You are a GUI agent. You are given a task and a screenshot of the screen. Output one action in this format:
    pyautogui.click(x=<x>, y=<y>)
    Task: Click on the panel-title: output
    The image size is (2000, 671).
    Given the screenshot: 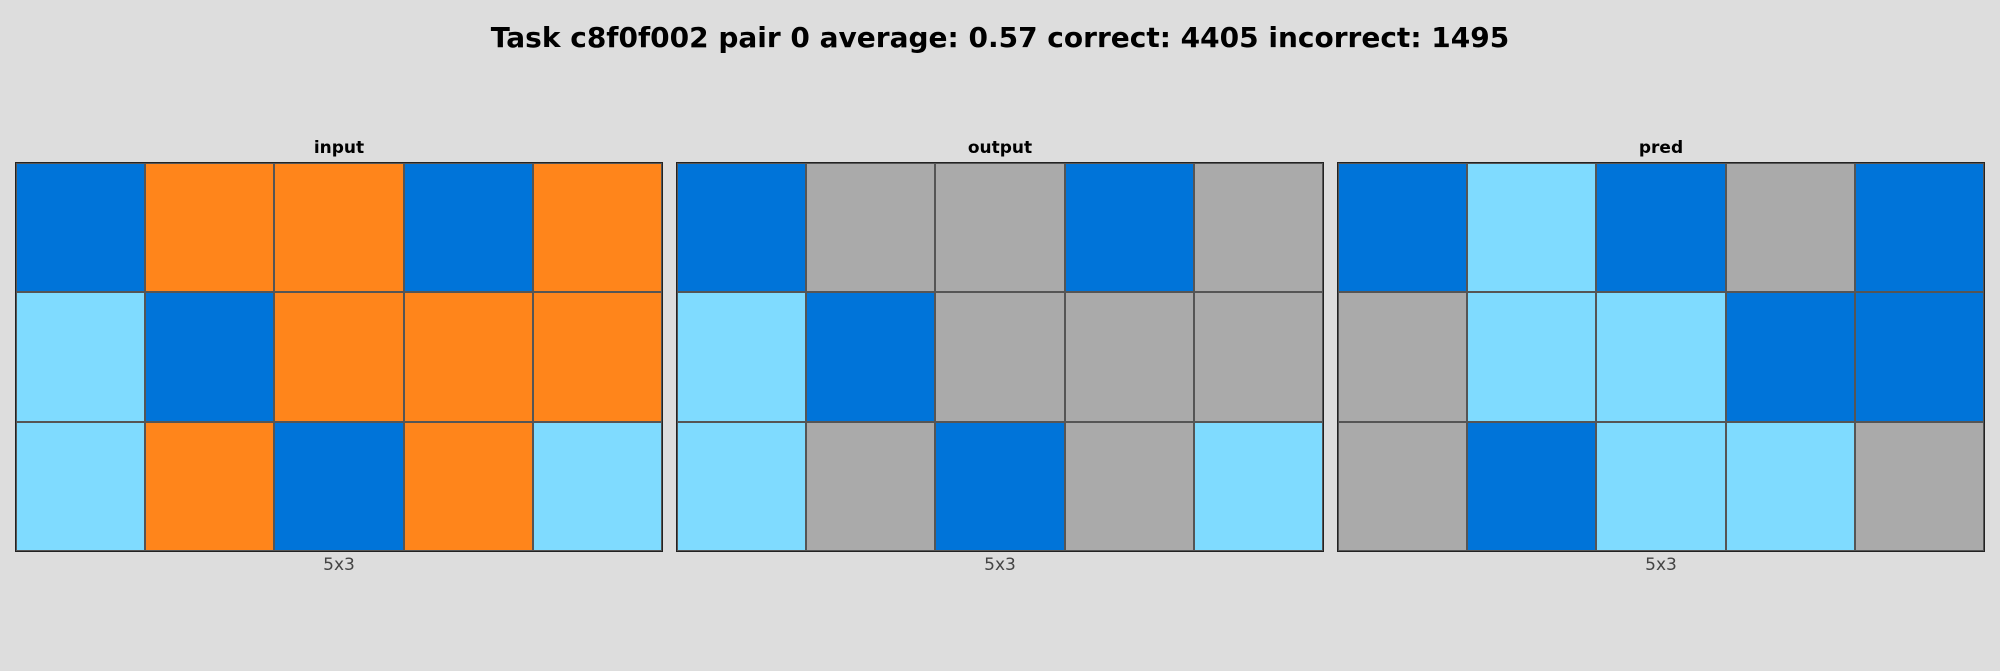 What is the action you would take?
    pyautogui.click(x=1000, y=148)
    